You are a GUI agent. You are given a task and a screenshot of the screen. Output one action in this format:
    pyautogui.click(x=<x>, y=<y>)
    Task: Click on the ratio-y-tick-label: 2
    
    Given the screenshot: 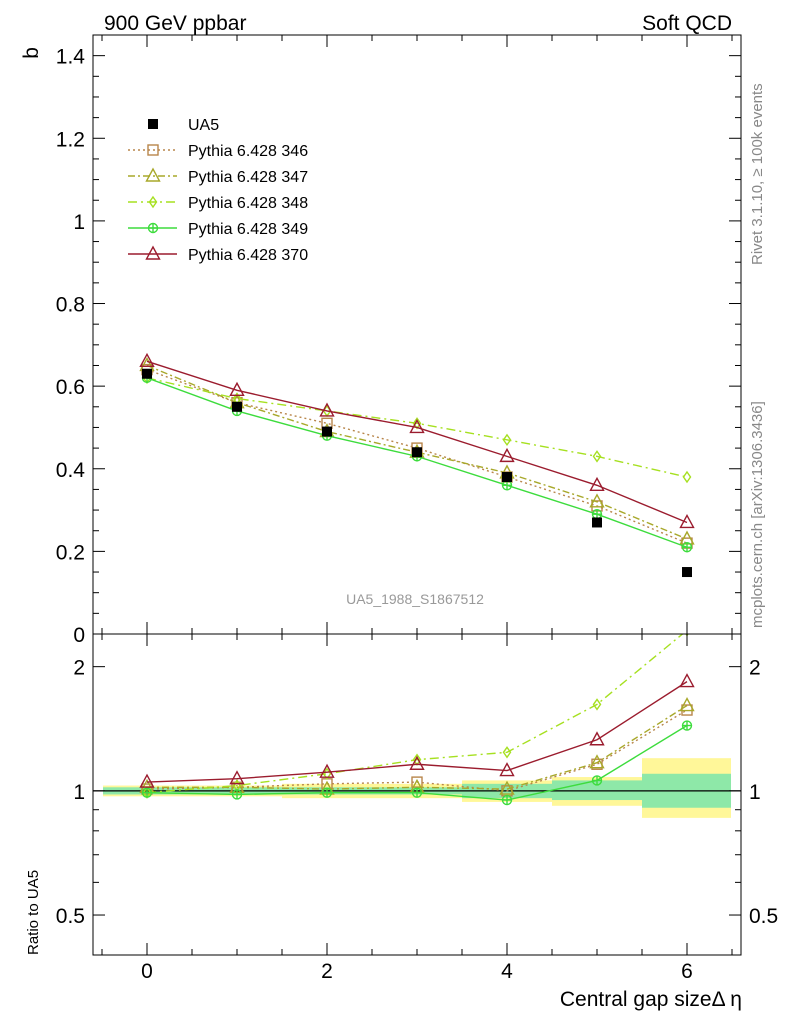 What is the action you would take?
    pyautogui.click(x=79, y=668)
    